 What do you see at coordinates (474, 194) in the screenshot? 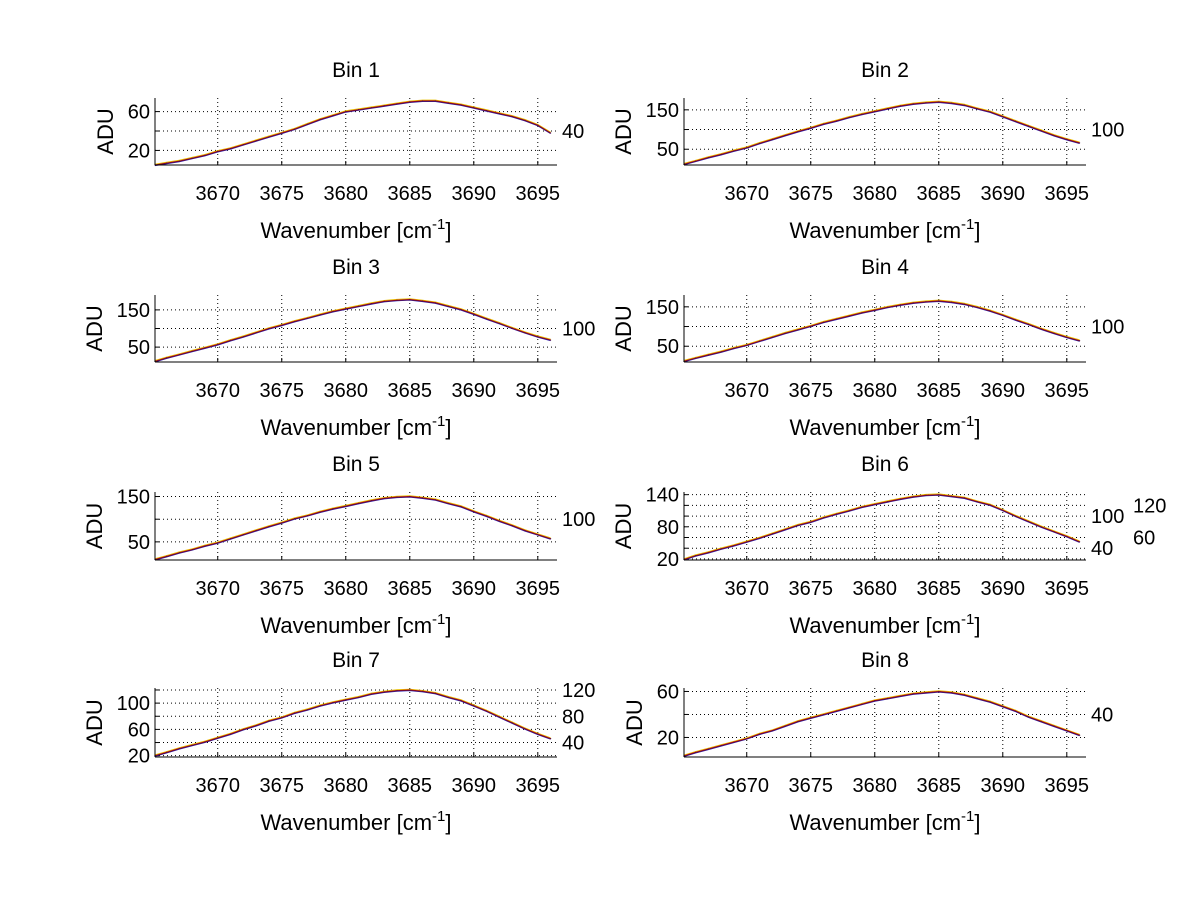
I see `x-tick-label: 3690` at bounding box center [474, 194].